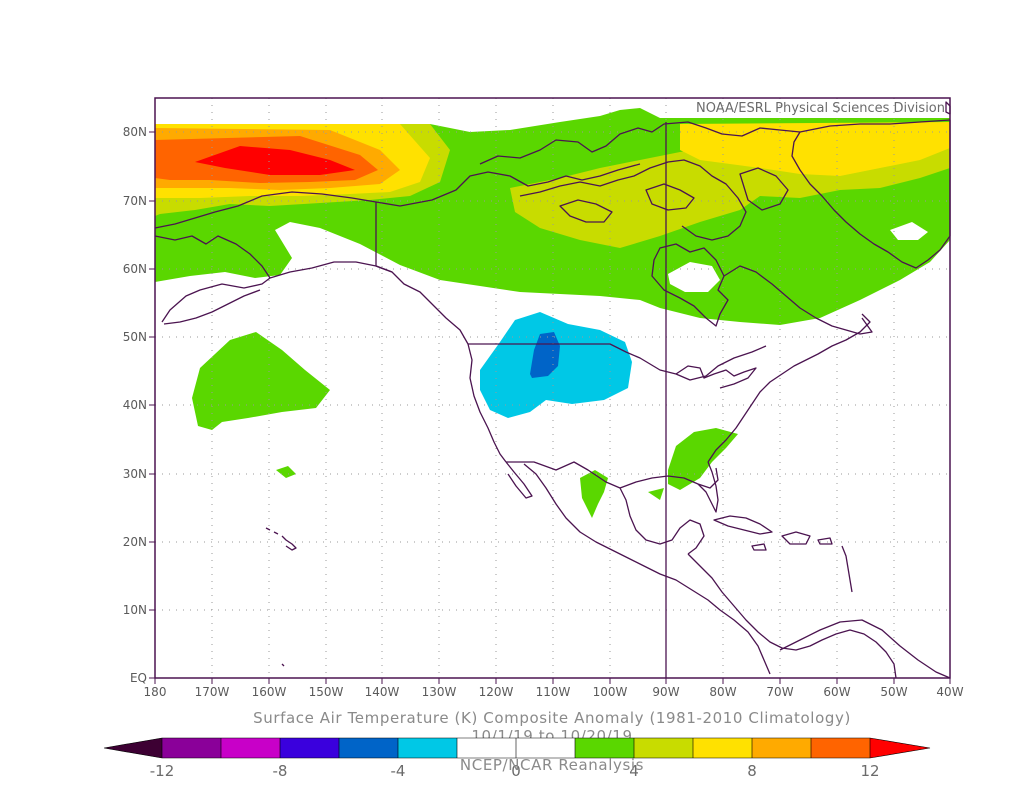 Image resolution: width=1033 pixels, height=800 pixels. What do you see at coordinates (743, 525) in the screenshot?
I see `caribbean-cuba` at bounding box center [743, 525].